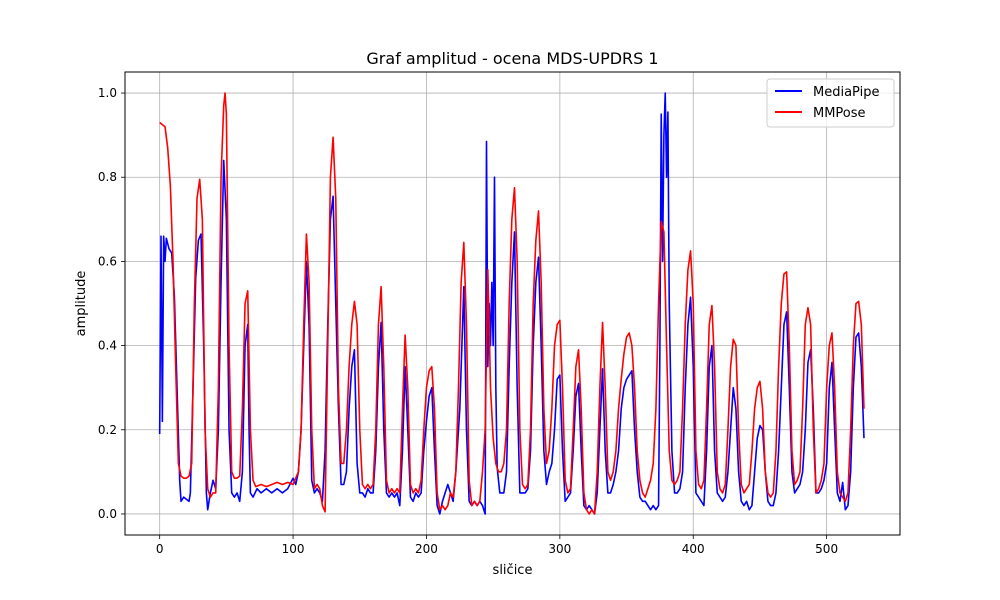 Image resolution: width=1000 pixels, height=600 pixels. Describe the element at coordinates (107, 177) in the screenshot. I see `y-tick-label: 0.8` at that location.